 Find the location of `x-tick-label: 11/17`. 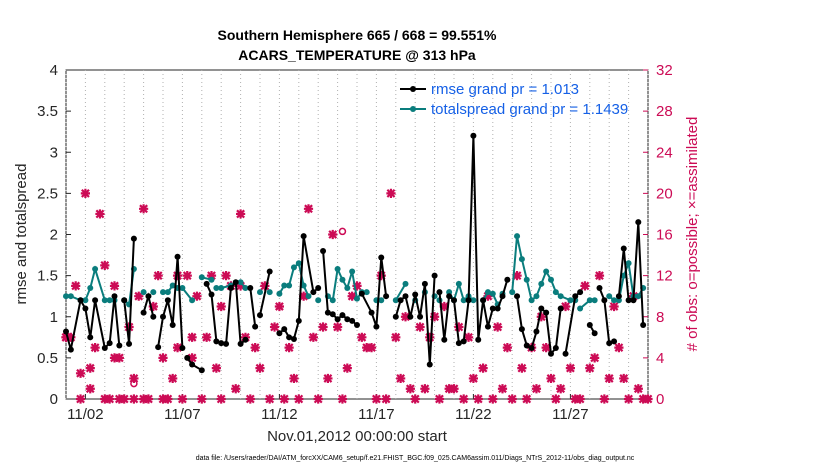

x-tick-label: 11/17 is located at coordinates (376, 414).